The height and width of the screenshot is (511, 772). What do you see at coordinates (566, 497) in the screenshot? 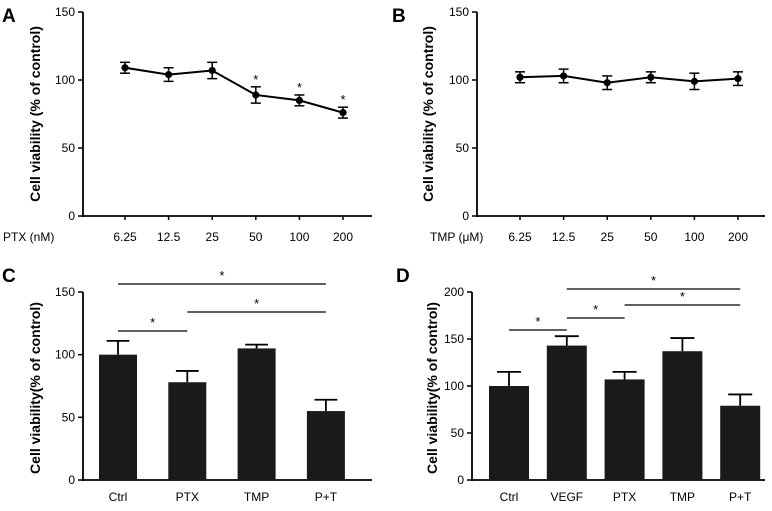
I see `x-tick-label: VEGF` at bounding box center [566, 497].